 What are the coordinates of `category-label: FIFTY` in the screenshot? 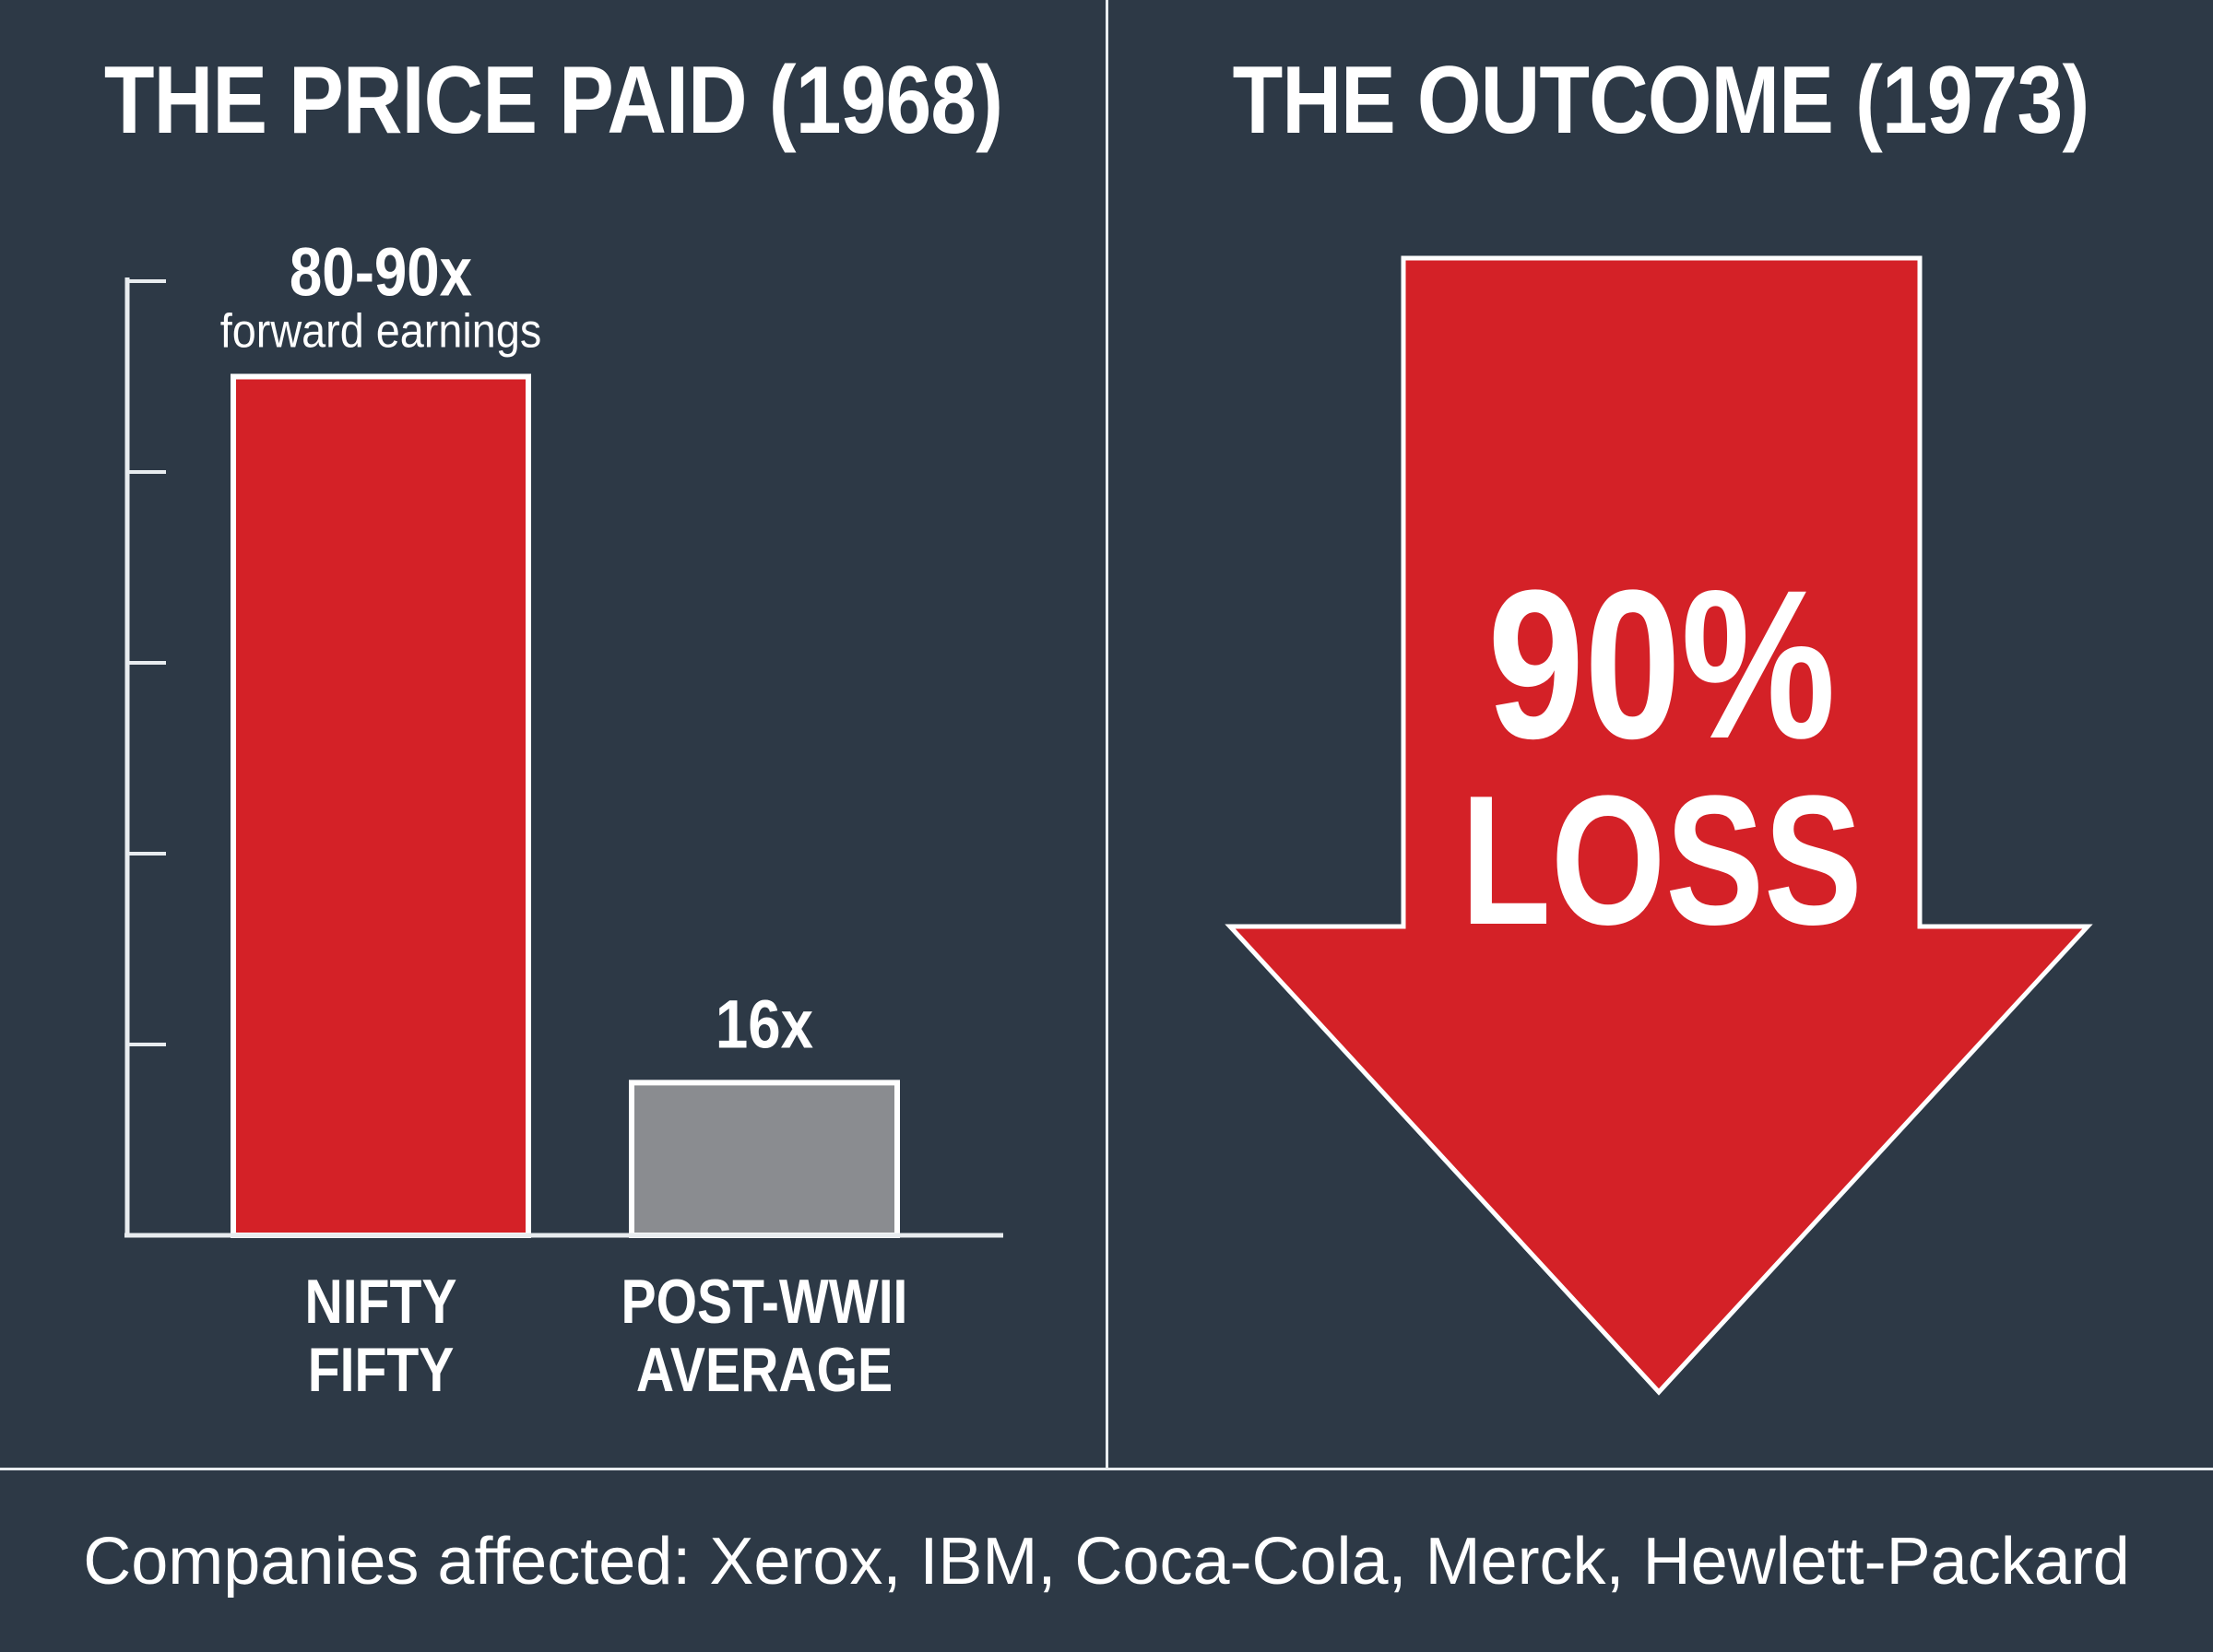 It's located at (381, 1370).